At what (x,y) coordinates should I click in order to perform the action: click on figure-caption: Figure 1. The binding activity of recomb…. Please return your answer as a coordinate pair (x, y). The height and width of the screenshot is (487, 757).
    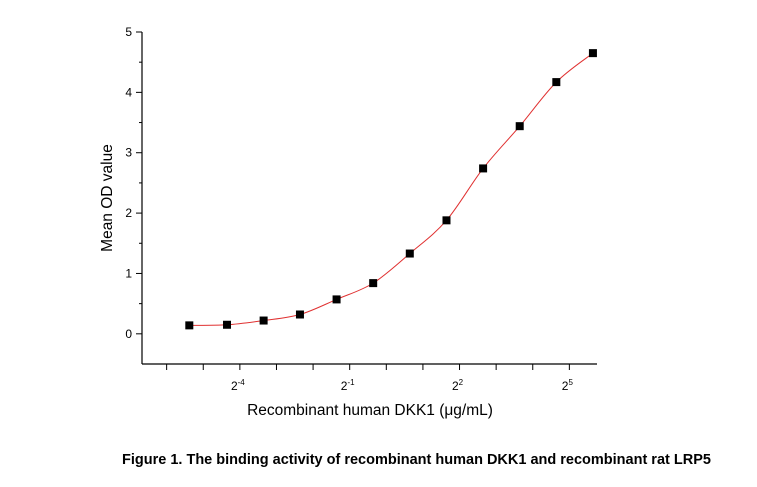
    Looking at the image, I should click on (416, 460).